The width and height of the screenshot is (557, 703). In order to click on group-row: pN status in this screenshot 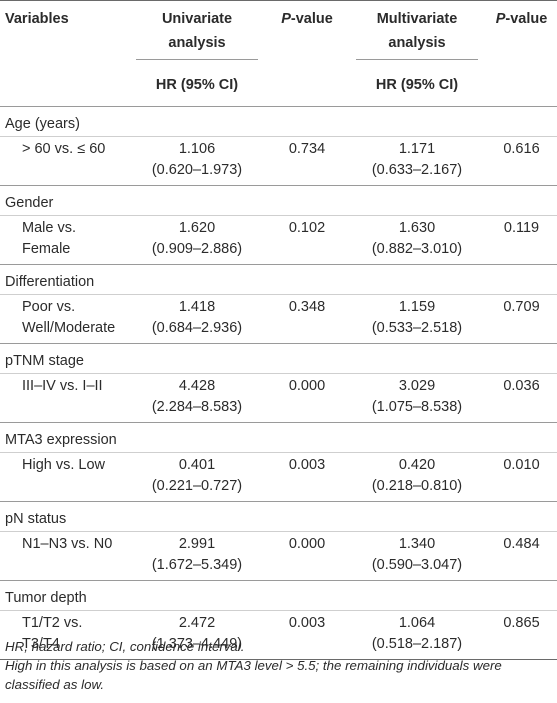, I will do `click(278, 516)`.